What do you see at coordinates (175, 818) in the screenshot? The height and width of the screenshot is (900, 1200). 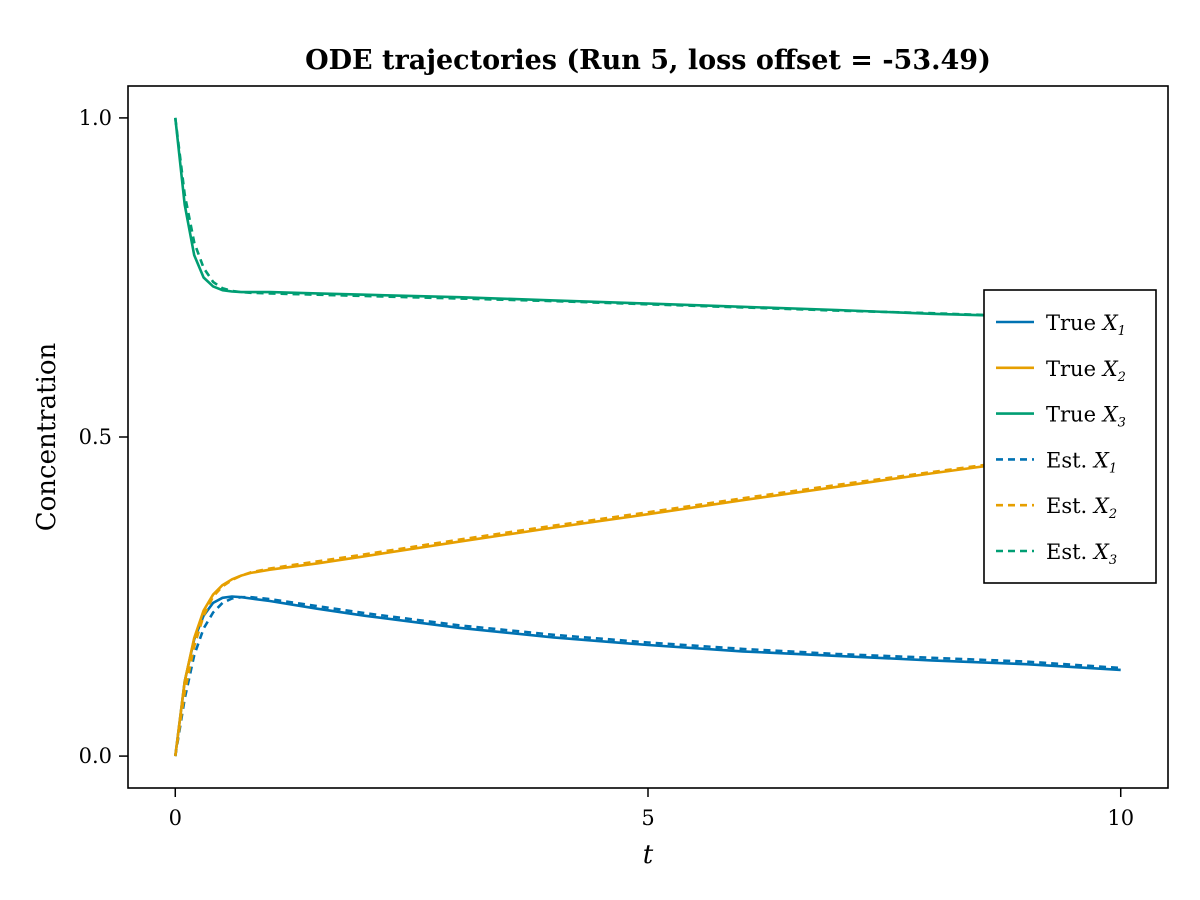 I see `x-tick-label: 0` at bounding box center [175, 818].